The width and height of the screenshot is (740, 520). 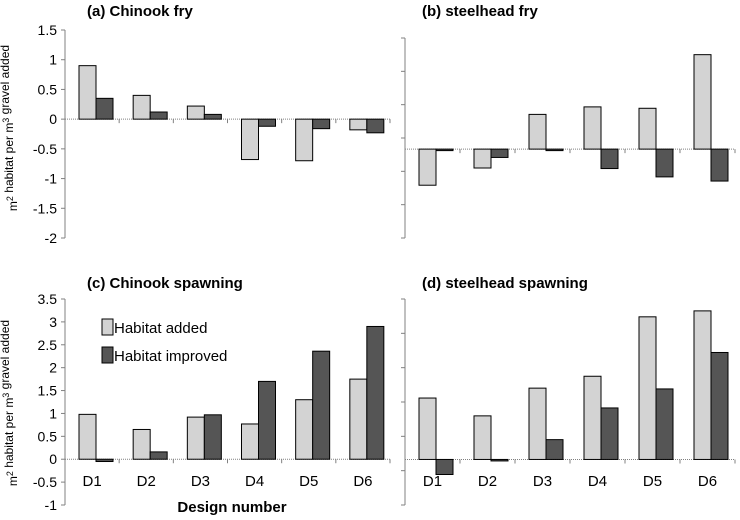 I want to click on y-tick-label: 3.5, so click(x=48, y=299).